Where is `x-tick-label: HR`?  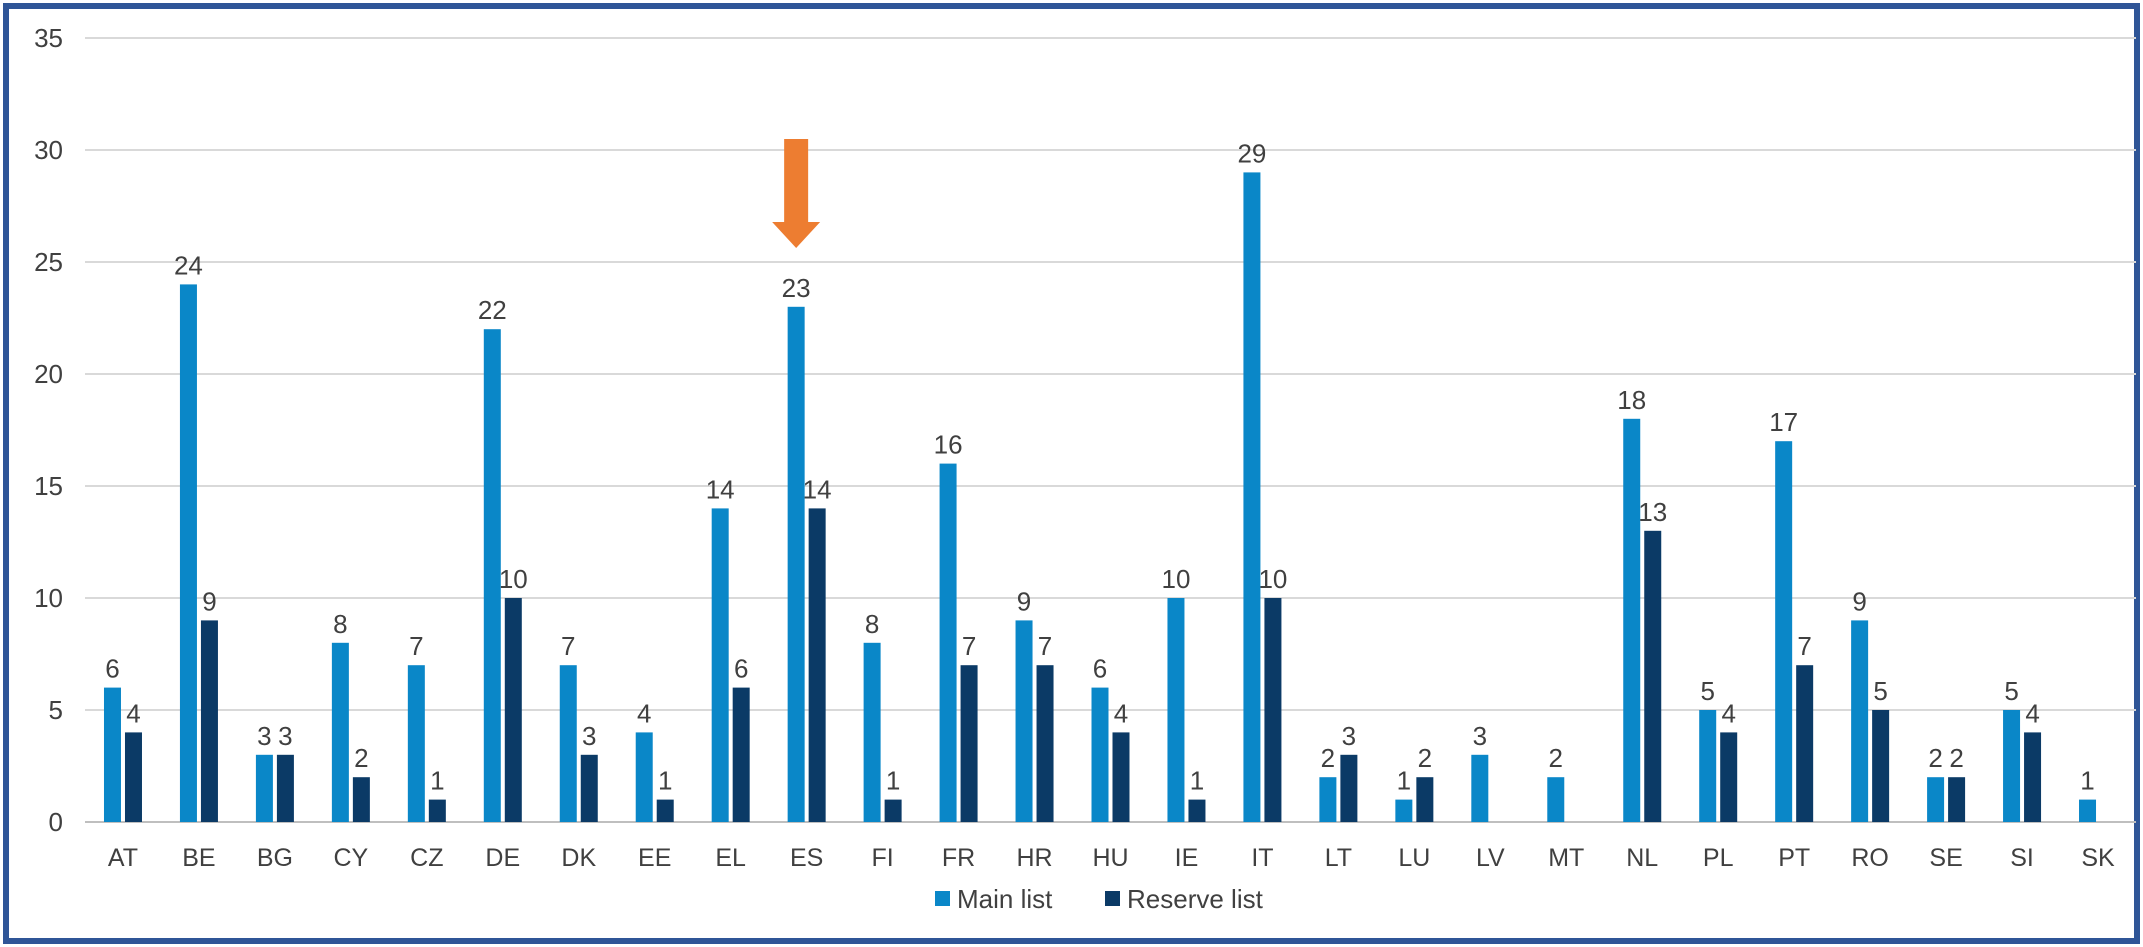 x-tick-label: HR is located at coordinates (1034, 858).